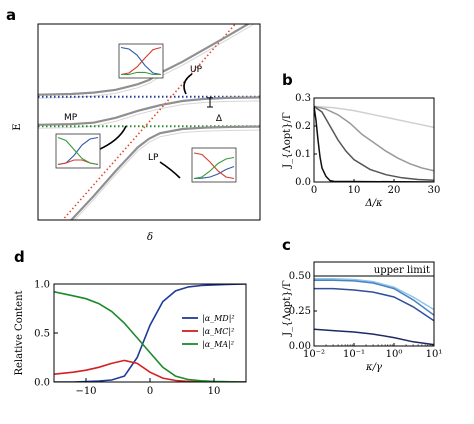  I want to click on panel-b: 0 10 20 30 0.0 0.1 0.2 0.3 Δ/κ J_{Λopt}/Γ, so click(361, 151).